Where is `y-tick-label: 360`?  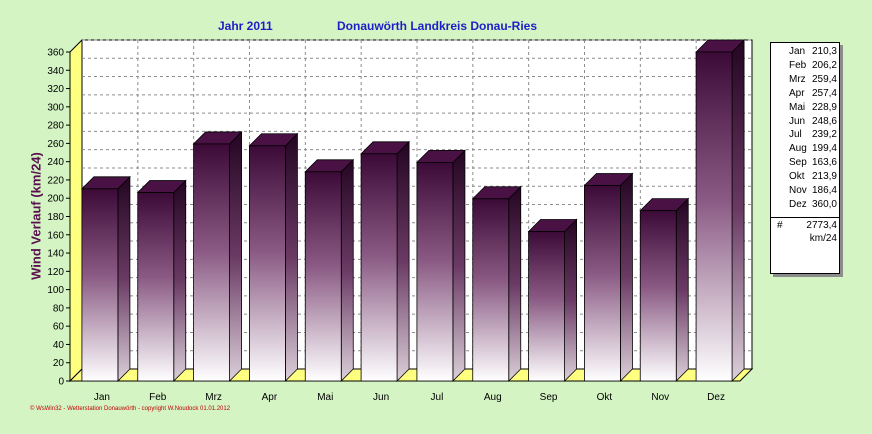 y-tick-label: 360 is located at coordinates (55, 53).